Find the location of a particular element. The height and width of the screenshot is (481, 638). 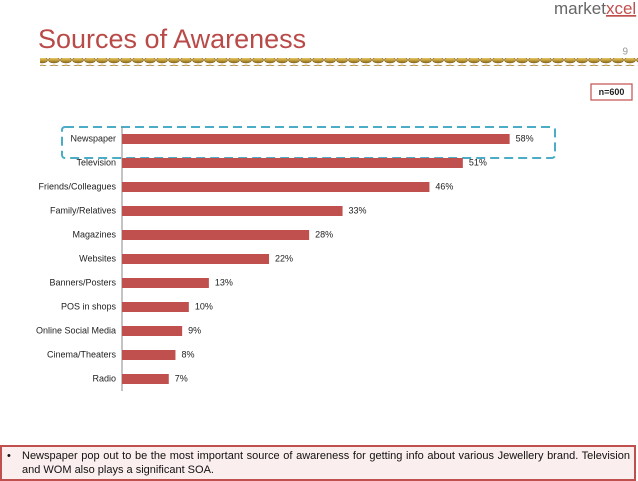

category-label: Online Social Media is located at coordinates (76, 330).